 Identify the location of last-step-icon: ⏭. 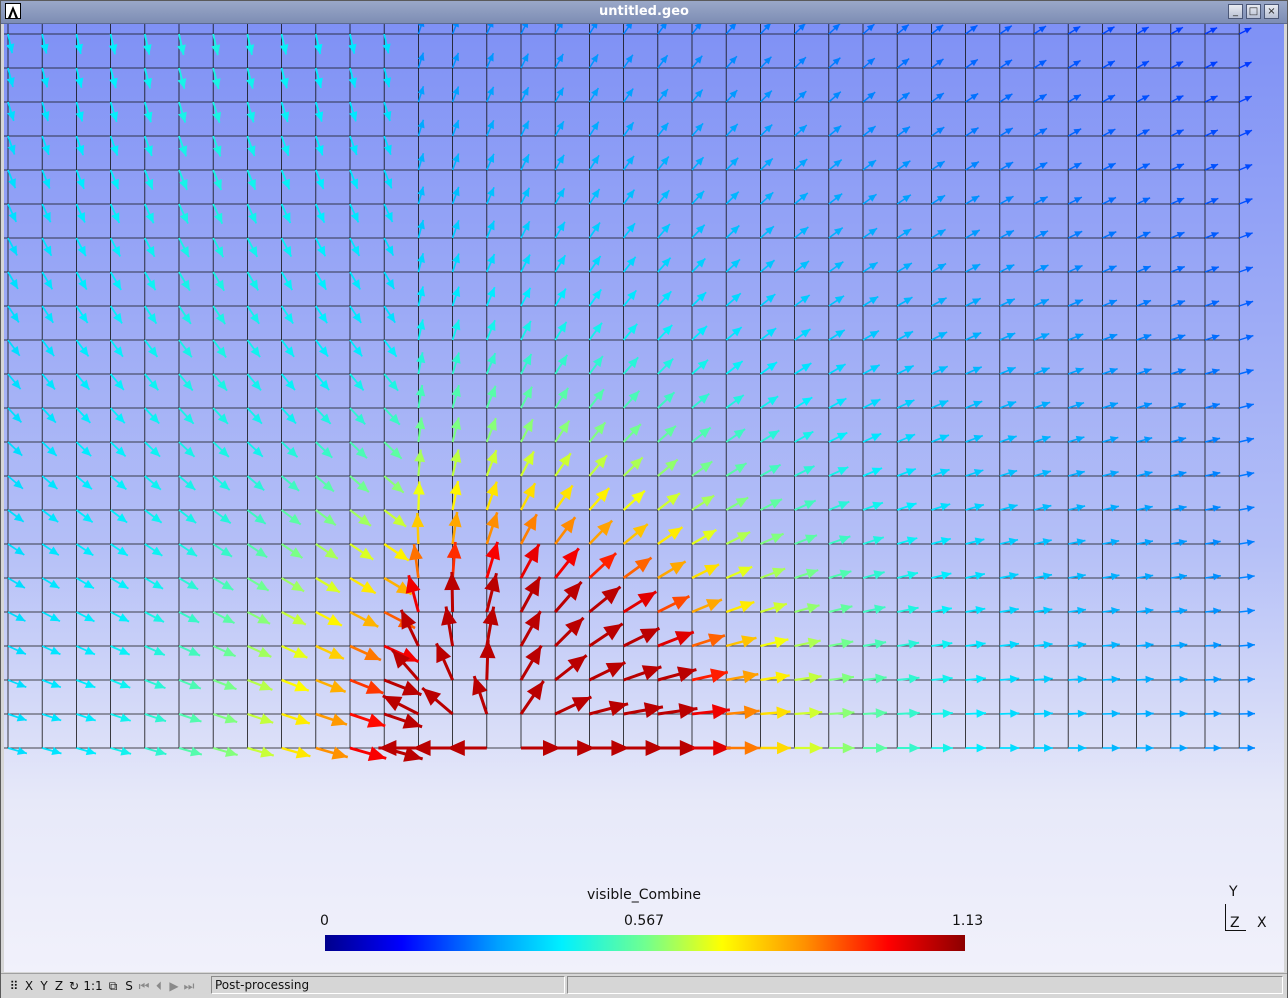
(189, 986).